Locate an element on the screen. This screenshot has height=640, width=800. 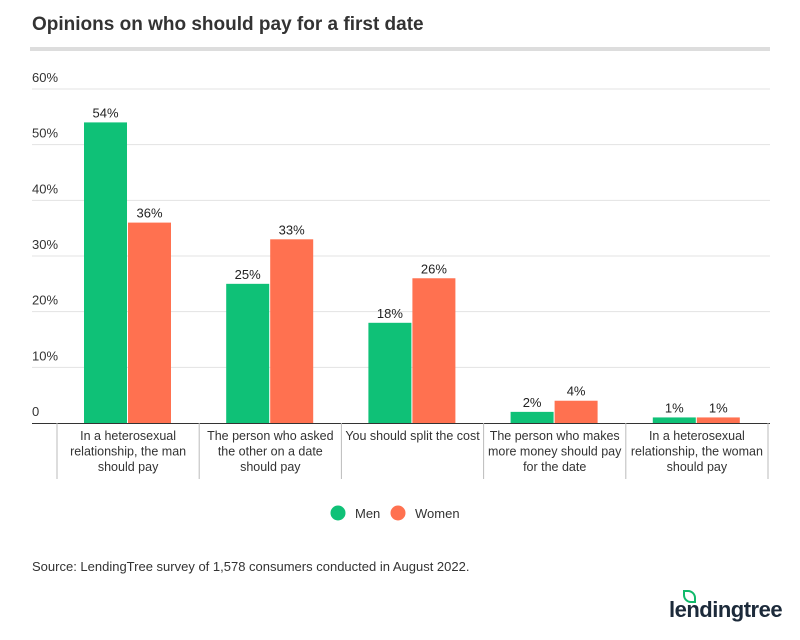
title-divider is located at coordinates (400, 49).